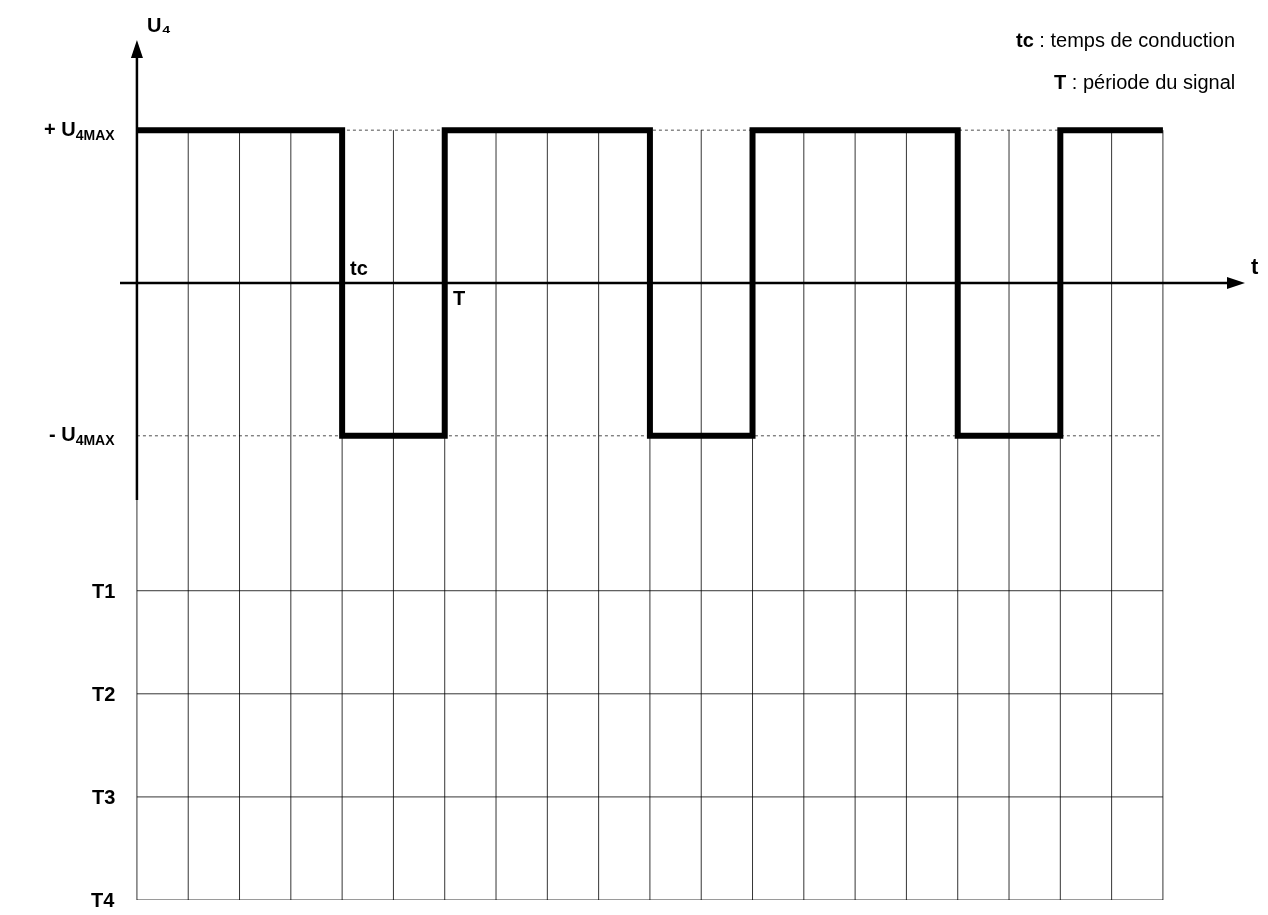 This screenshot has width=1268, height=915. I want to click on text: tc : temps de conduction, so click(1126, 40).